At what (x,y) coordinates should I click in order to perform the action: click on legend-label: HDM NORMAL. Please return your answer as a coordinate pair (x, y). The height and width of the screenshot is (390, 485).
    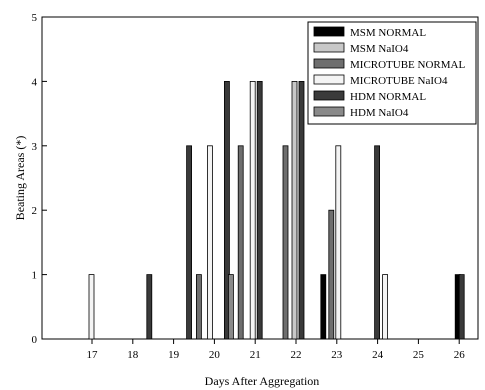
    Looking at the image, I should click on (388, 97).